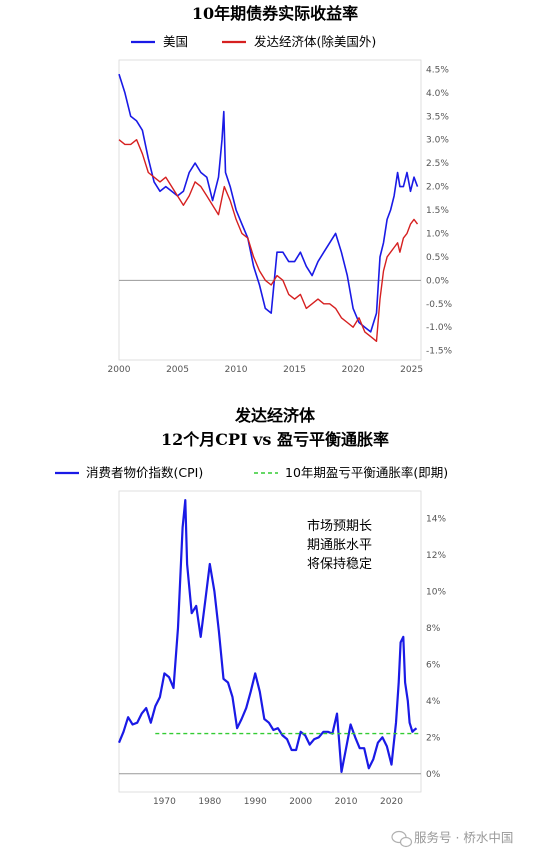  I want to click on legend-label-breakeven: 10年期盈亏平衡通胀率(即期), so click(366, 472).